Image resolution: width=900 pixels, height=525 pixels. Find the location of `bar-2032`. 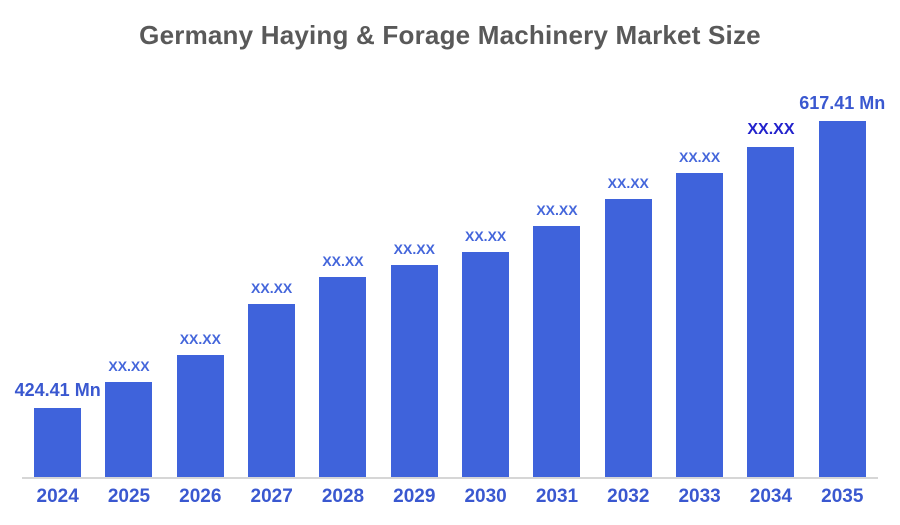

bar-2032 is located at coordinates (628, 338).